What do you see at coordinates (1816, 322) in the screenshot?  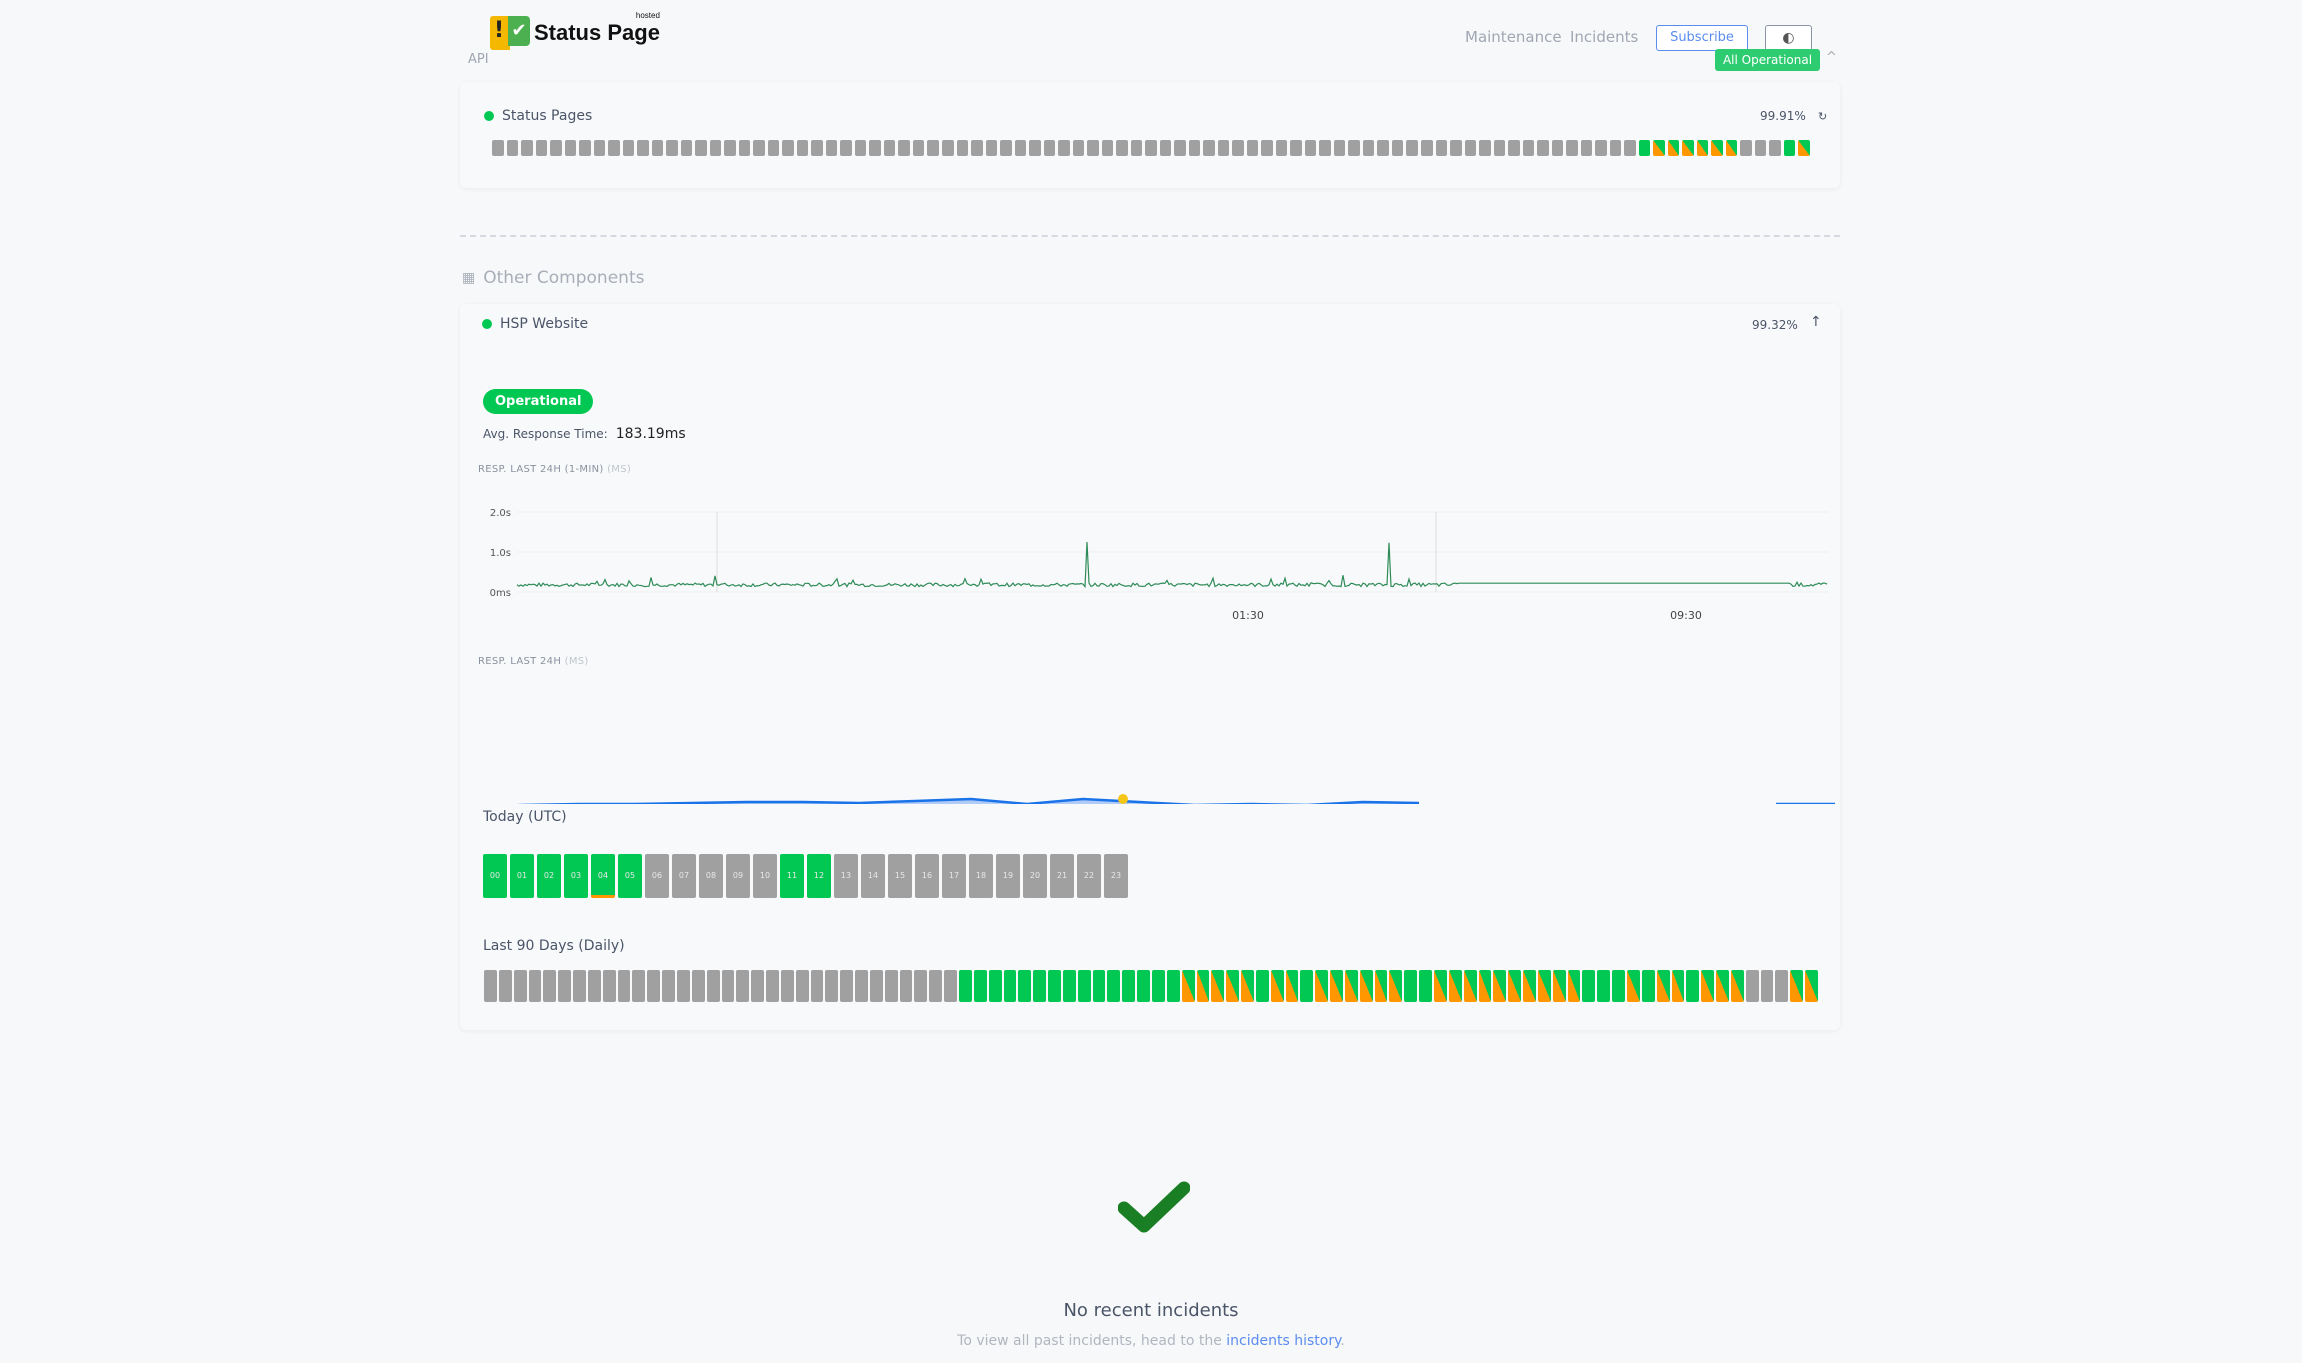 I see `collapse-arrow-icon: ↑` at bounding box center [1816, 322].